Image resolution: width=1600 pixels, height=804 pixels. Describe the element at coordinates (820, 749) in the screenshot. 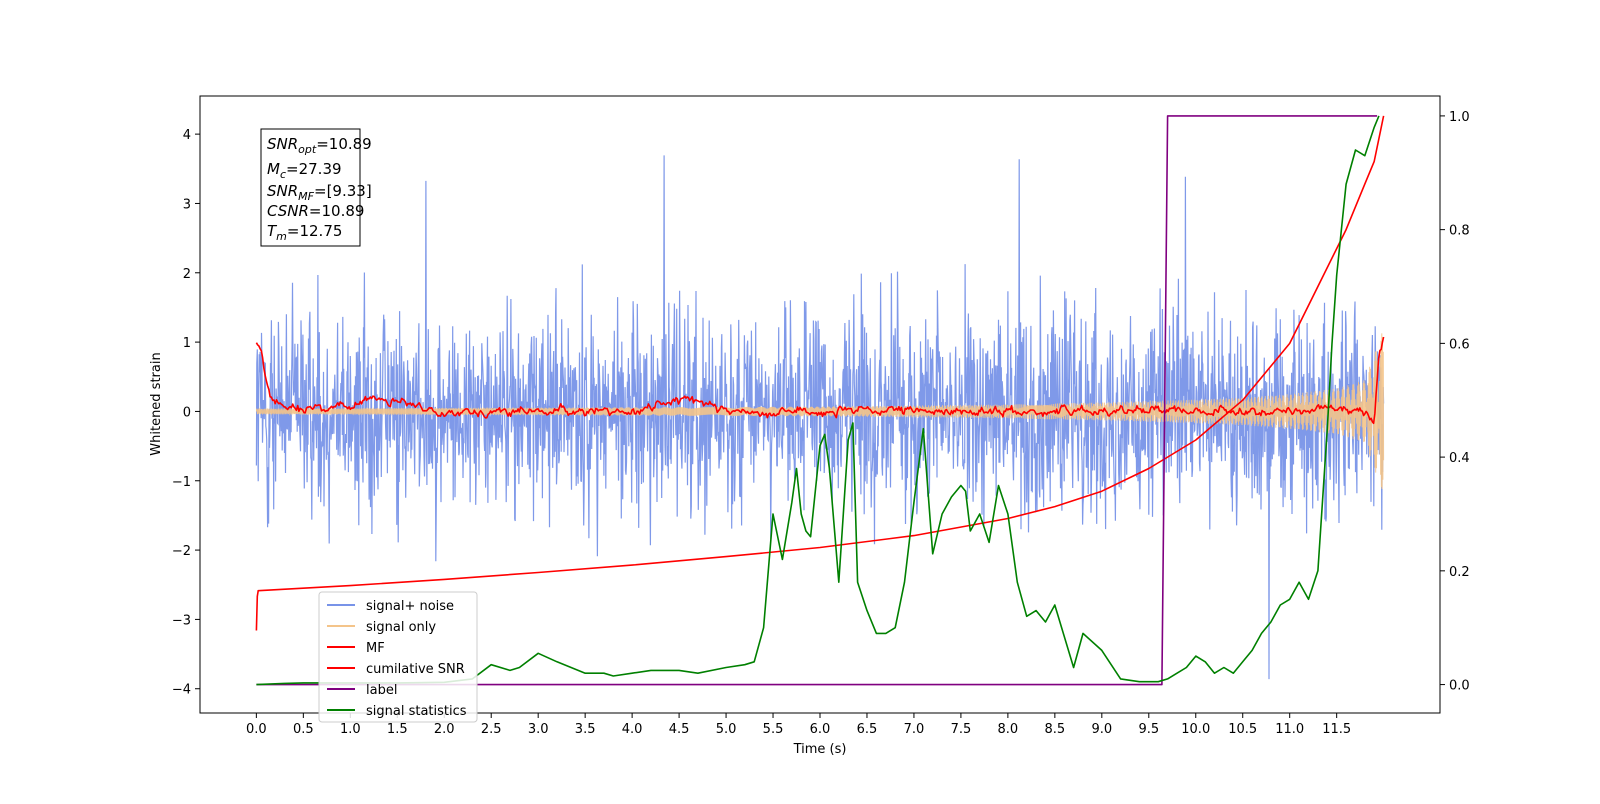

I see `x-axis-label: Time (s)` at that location.